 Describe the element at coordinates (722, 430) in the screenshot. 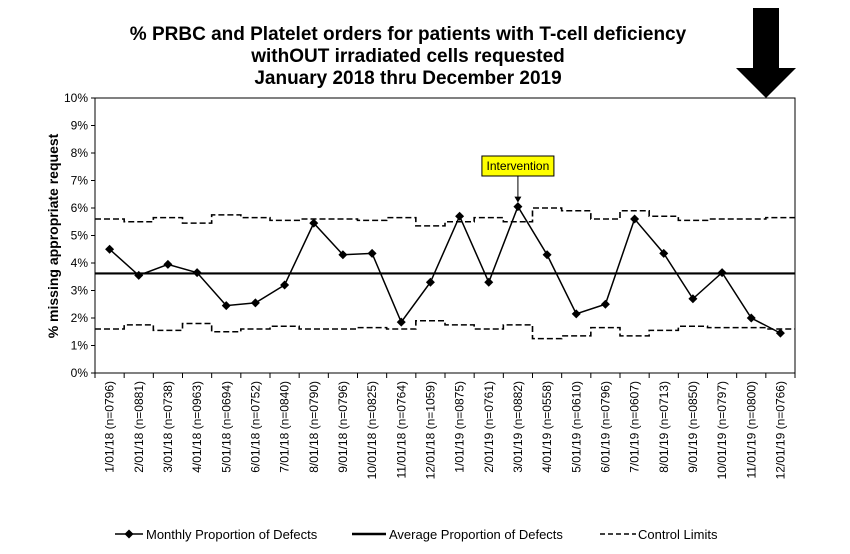

I see `x-tick-label: 10/01/19 (n=0797)` at that location.